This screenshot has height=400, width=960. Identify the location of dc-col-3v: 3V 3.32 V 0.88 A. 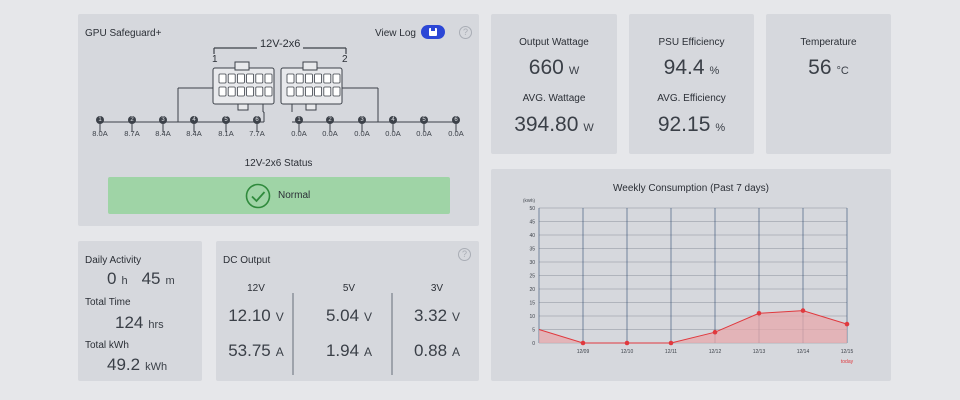
(437, 322).